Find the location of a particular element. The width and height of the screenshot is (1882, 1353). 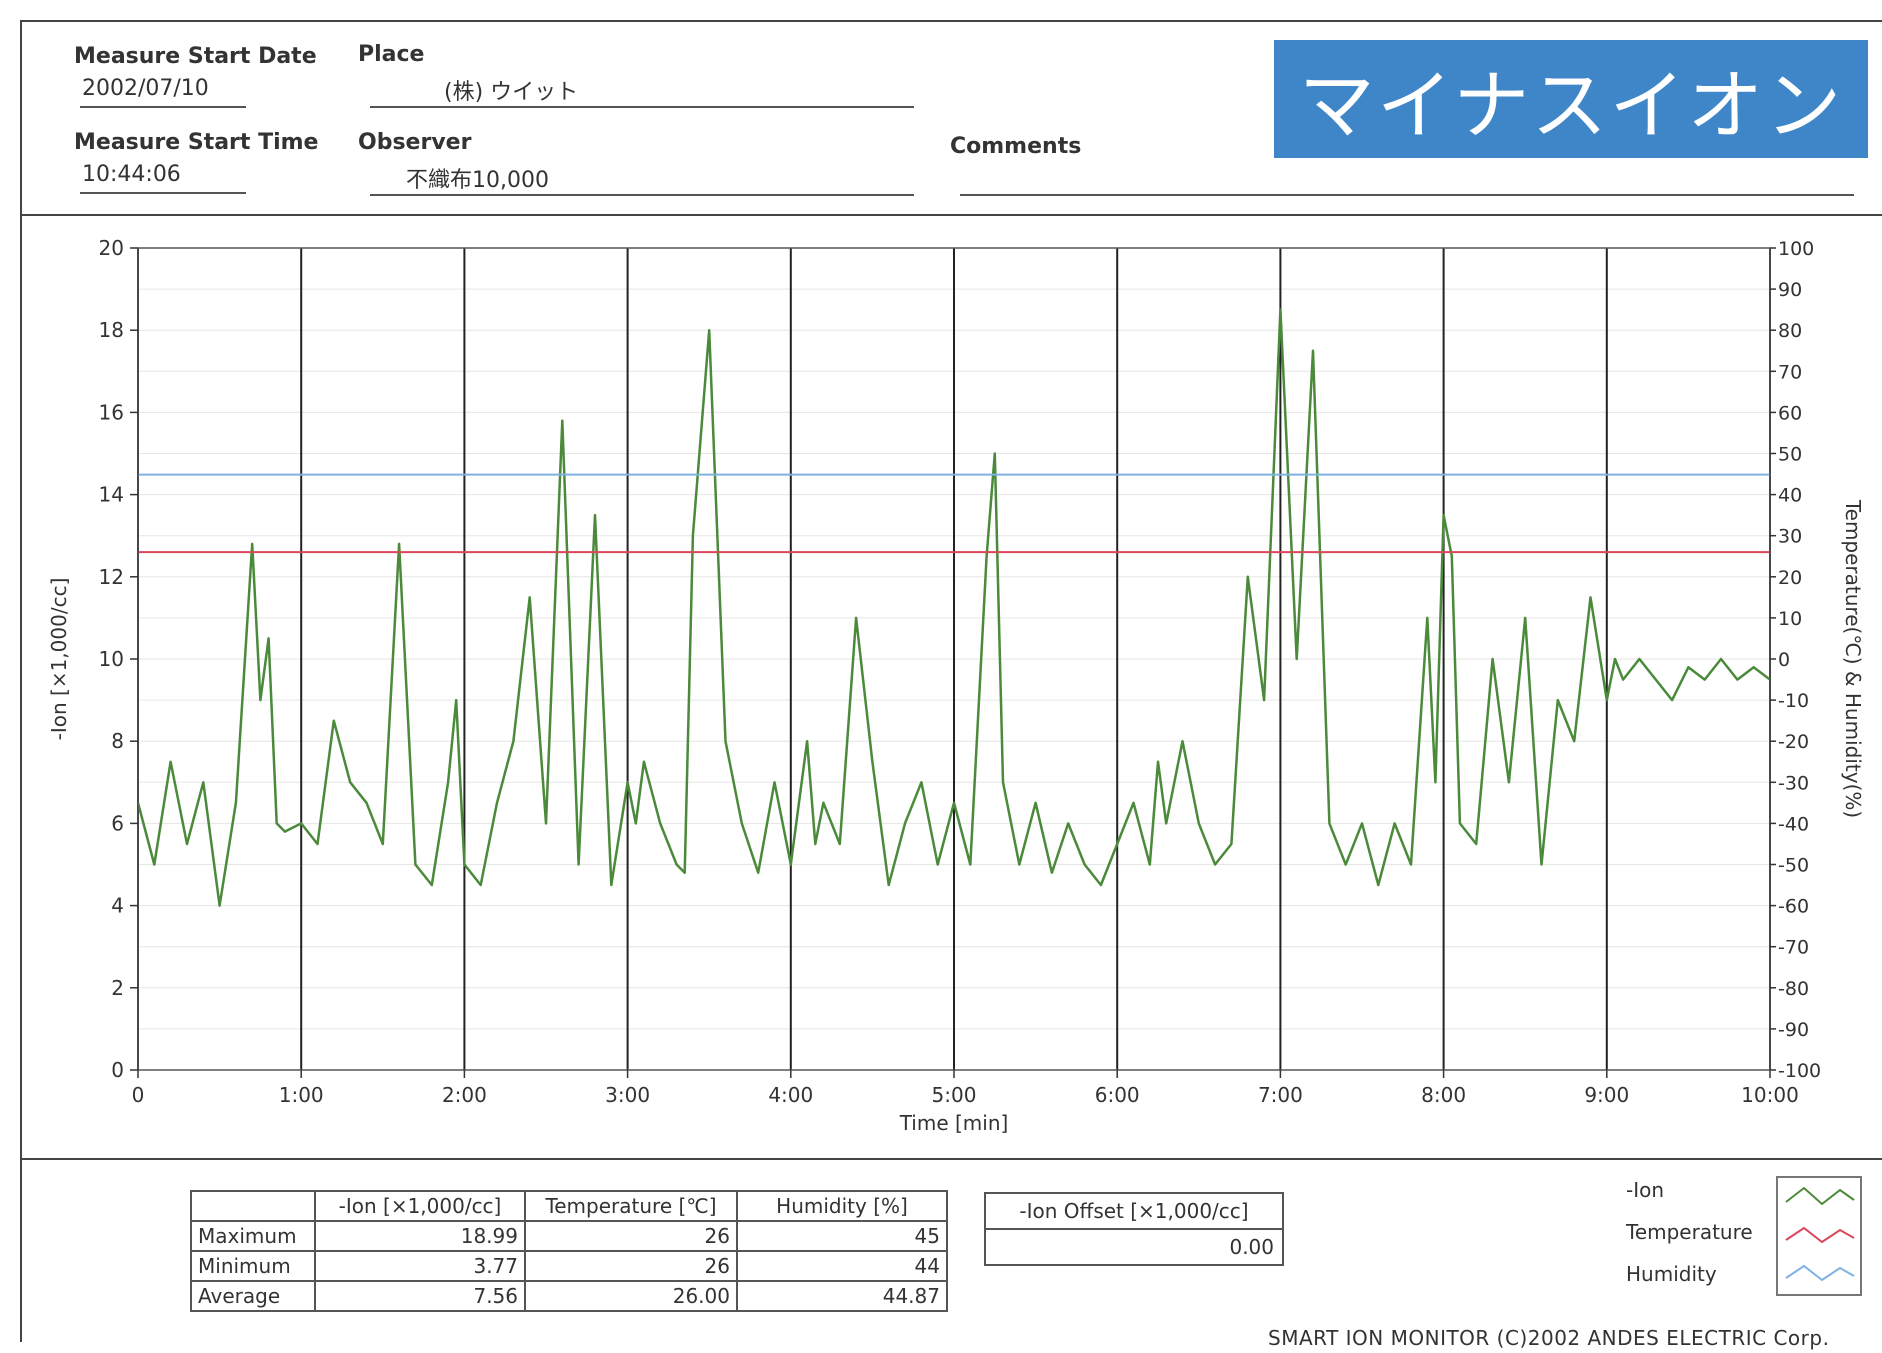

y-tick-label: 8 is located at coordinates (117, 741).